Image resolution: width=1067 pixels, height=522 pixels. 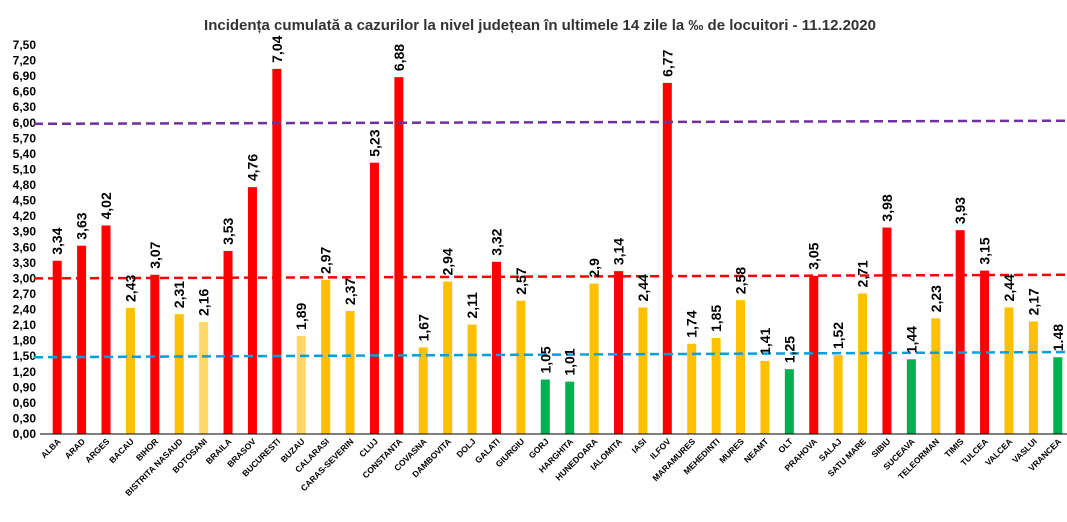 I want to click on data-label: 2,16, so click(x=204, y=302).